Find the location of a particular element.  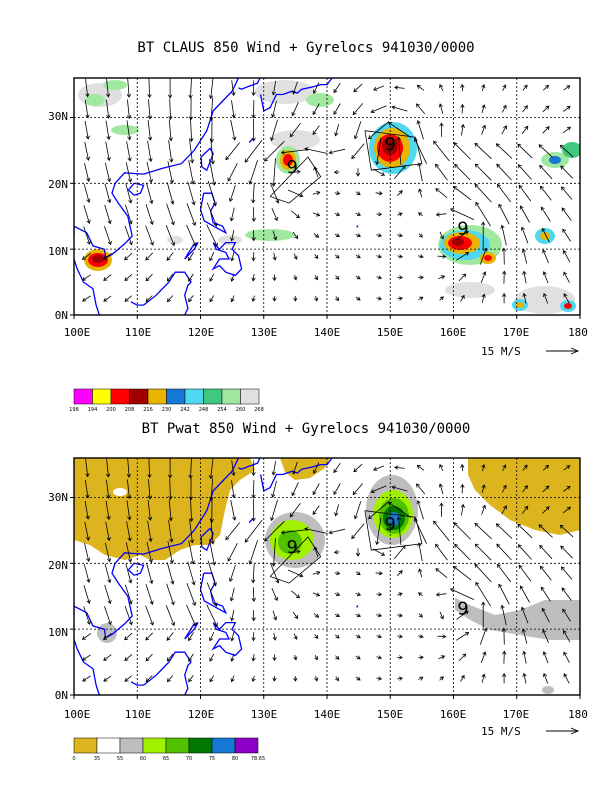

panel2-colorbar: 0 35 55 60 65 70 75 80 78.65 is located at coordinates (168, 749).